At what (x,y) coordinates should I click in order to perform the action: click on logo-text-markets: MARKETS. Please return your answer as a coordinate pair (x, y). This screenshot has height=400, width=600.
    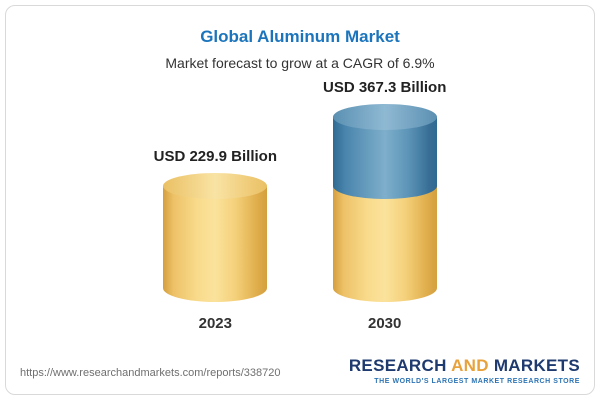
    Looking at the image, I should click on (536, 365).